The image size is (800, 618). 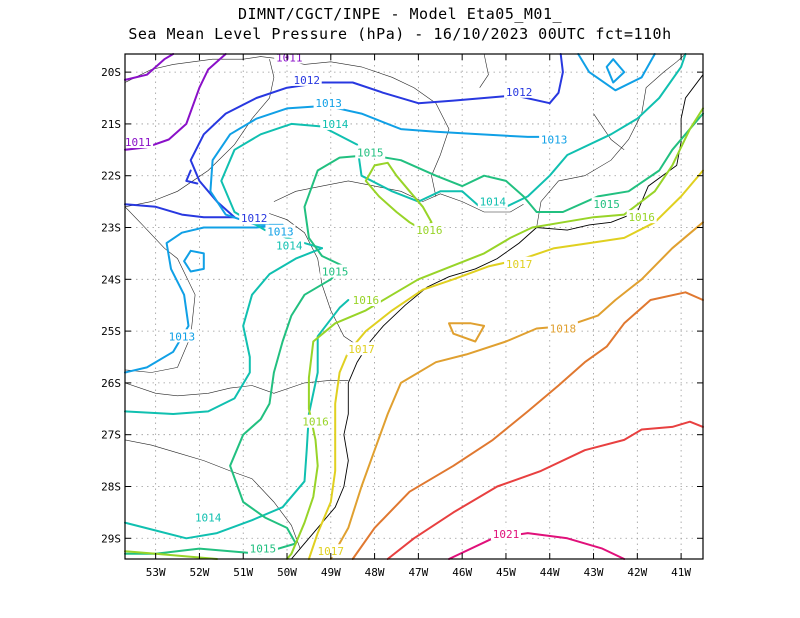 What do you see at coordinates (111, 176) in the screenshot?
I see `lat-tick-label: 22S` at bounding box center [111, 176].